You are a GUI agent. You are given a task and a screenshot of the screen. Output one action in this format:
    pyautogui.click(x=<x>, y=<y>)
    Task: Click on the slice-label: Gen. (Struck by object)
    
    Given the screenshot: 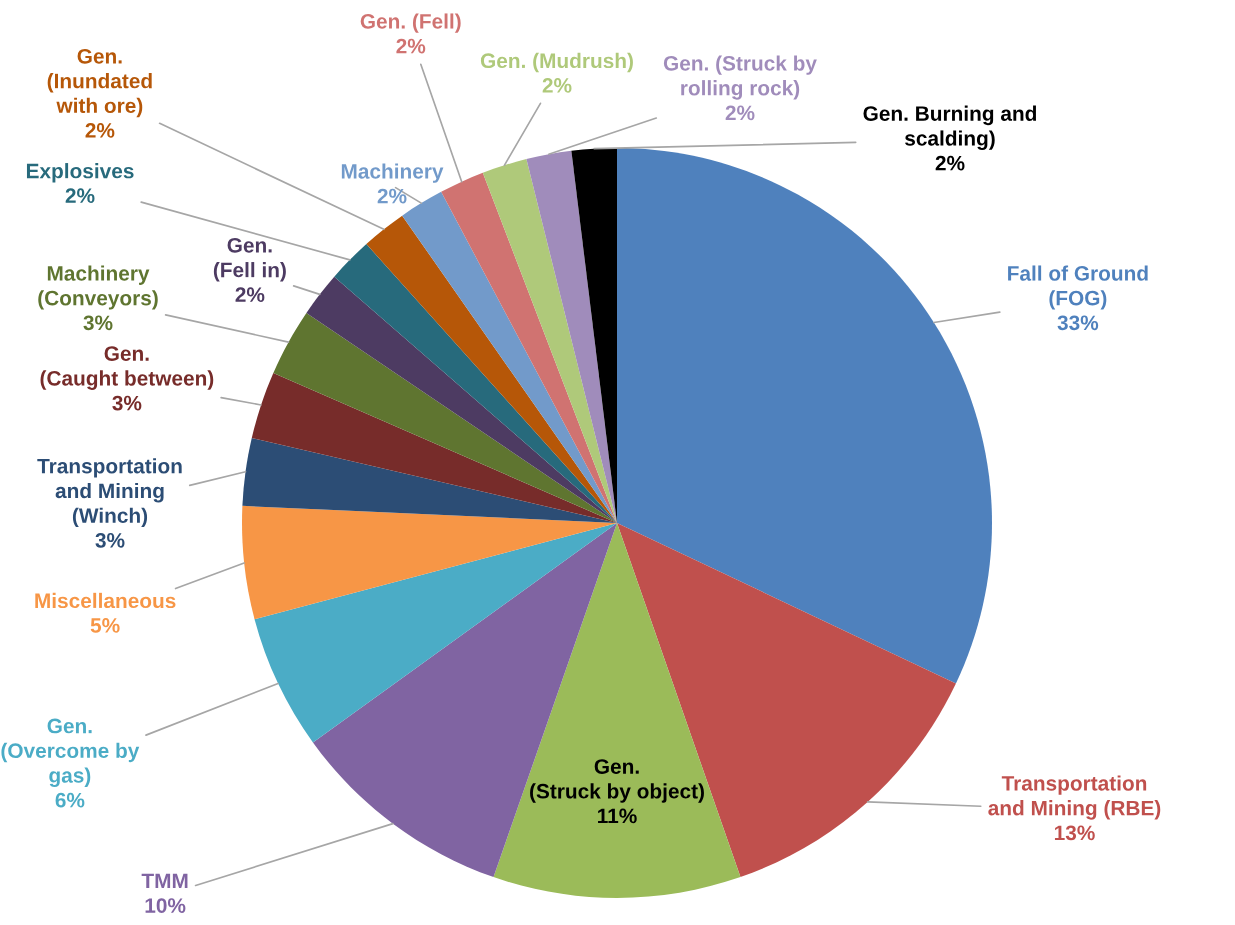 What is the action you would take?
    pyautogui.click(x=617, y=781)
    